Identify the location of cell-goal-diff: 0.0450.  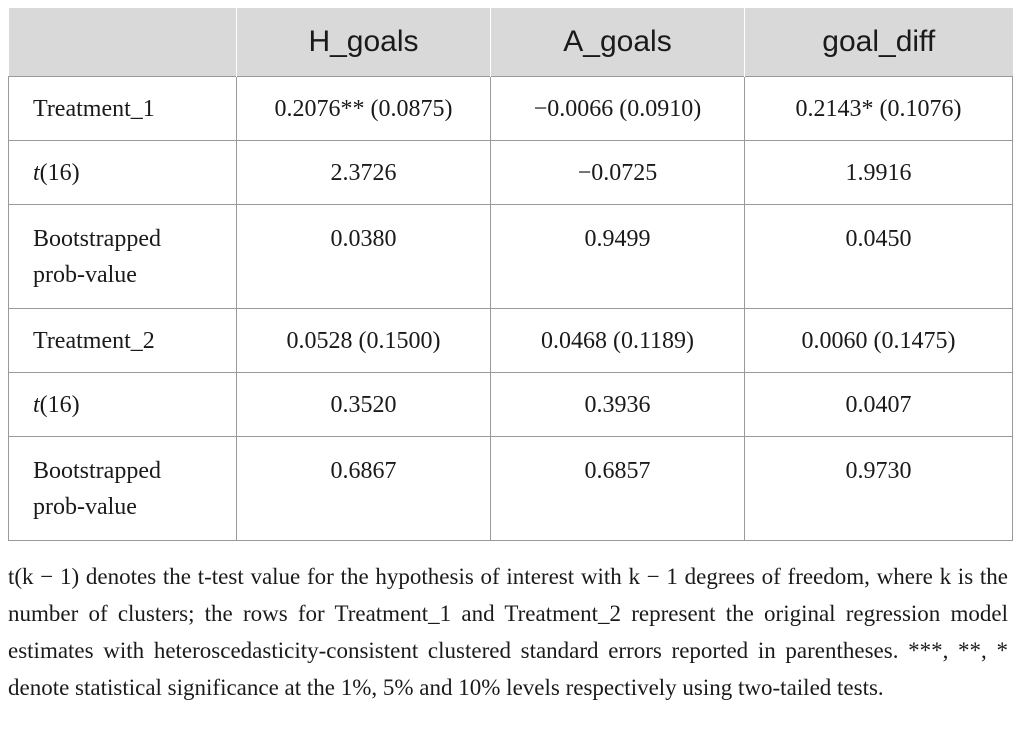
(878, 256).